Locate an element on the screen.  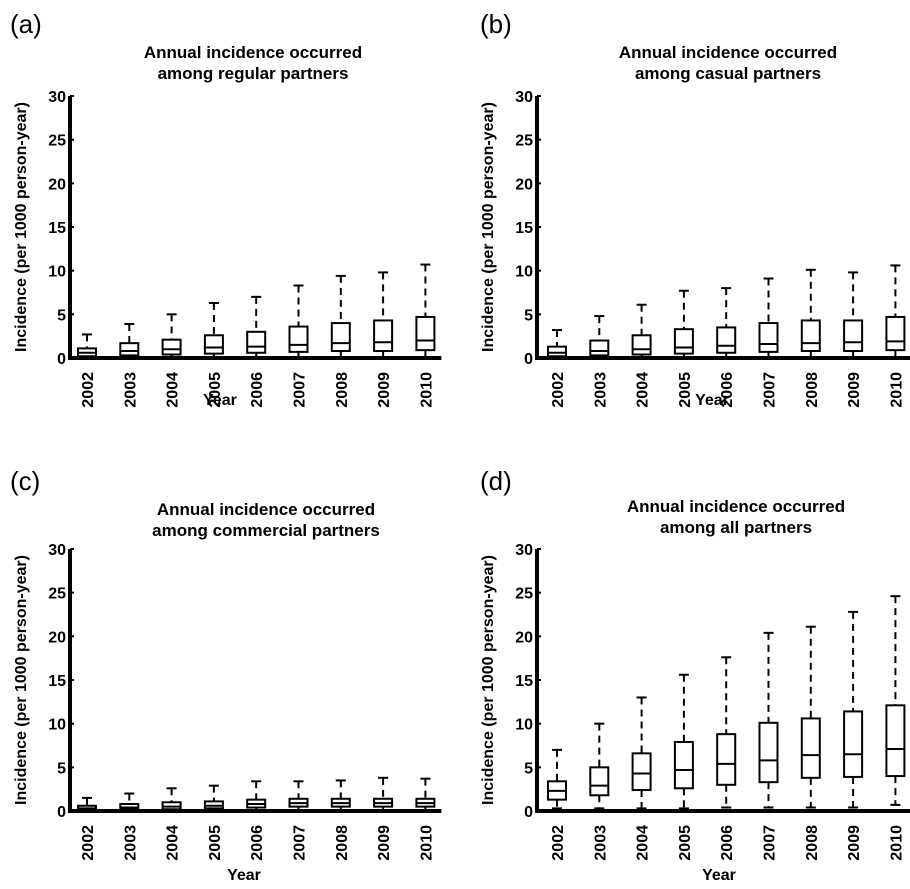
chart-title-line: among casual partners is located at coordinates (728, 73).